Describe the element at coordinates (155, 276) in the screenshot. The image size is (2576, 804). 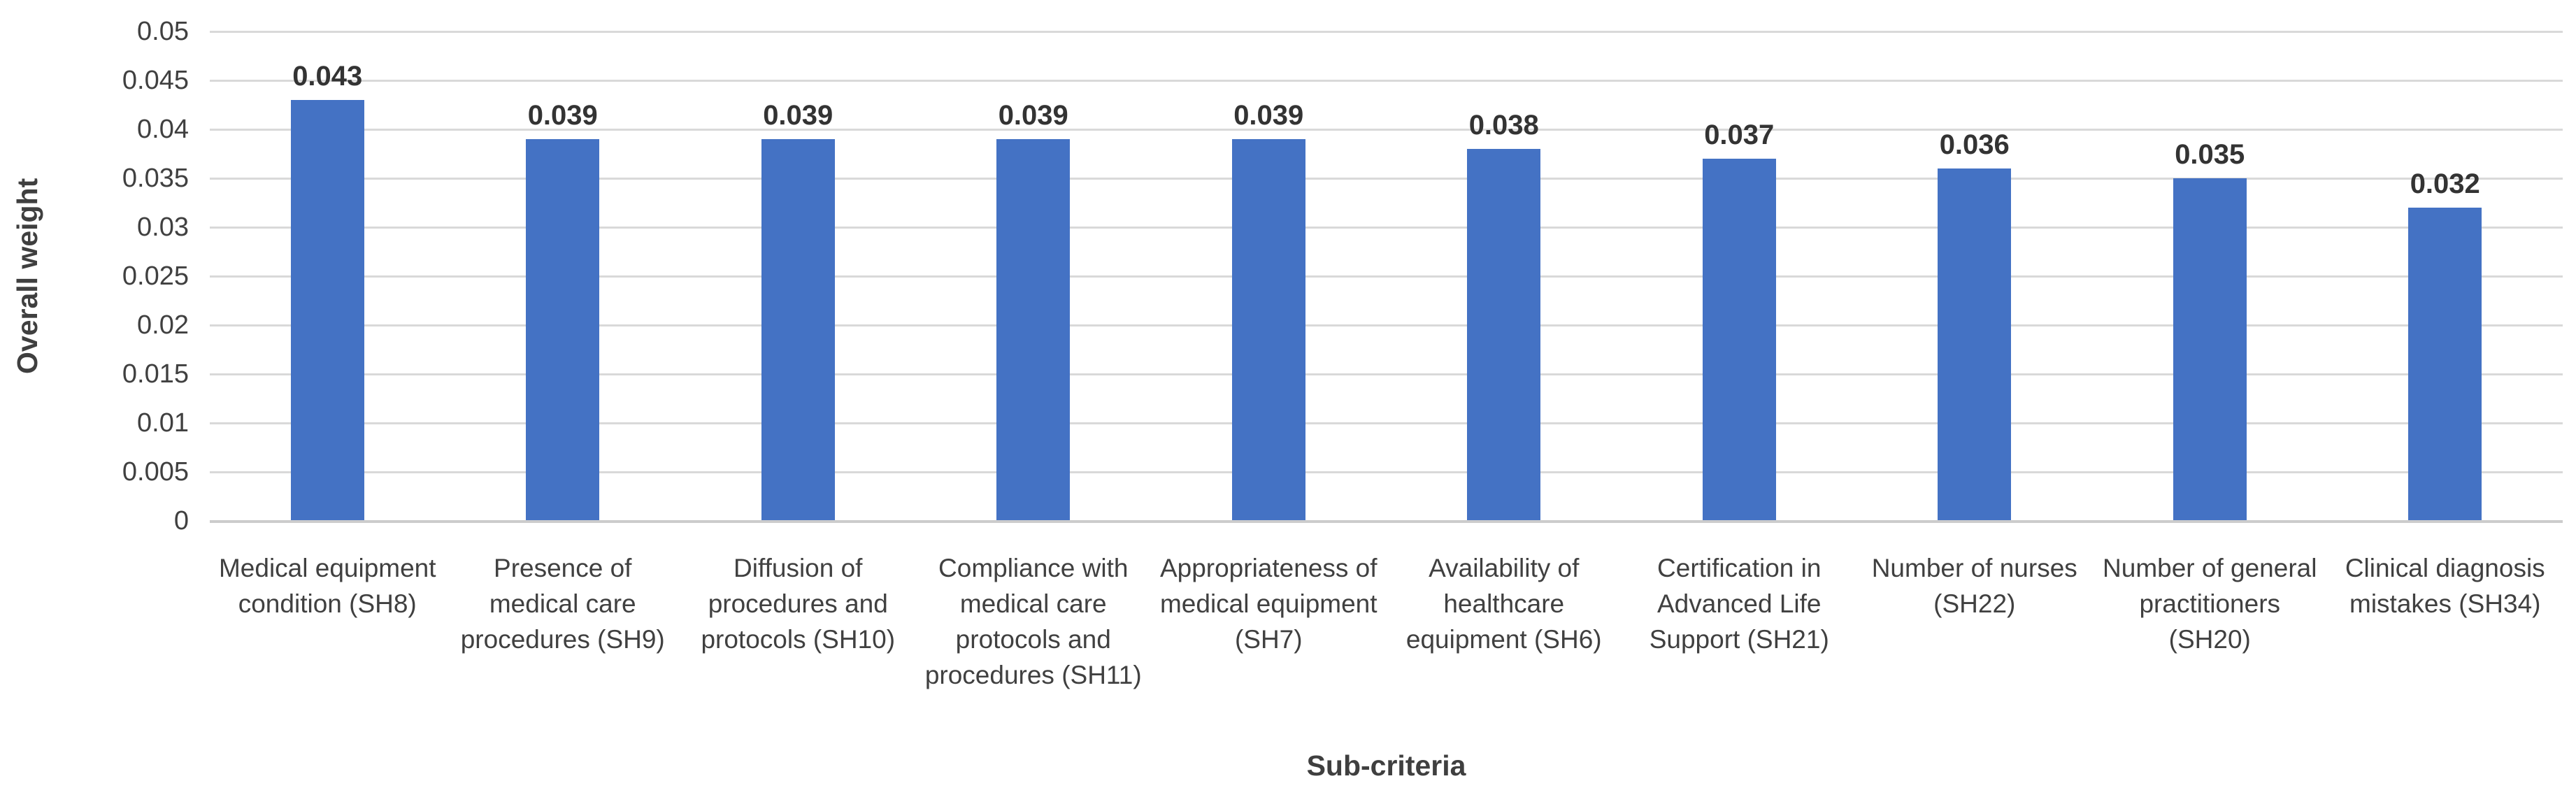
I see `y-tick-label: 0.025` at that location.